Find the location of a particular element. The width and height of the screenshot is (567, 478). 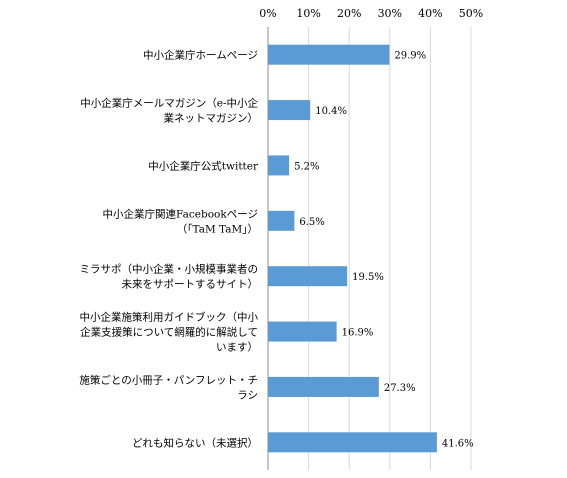

x-tick-label: 40% is located at coordinates (430, 13).